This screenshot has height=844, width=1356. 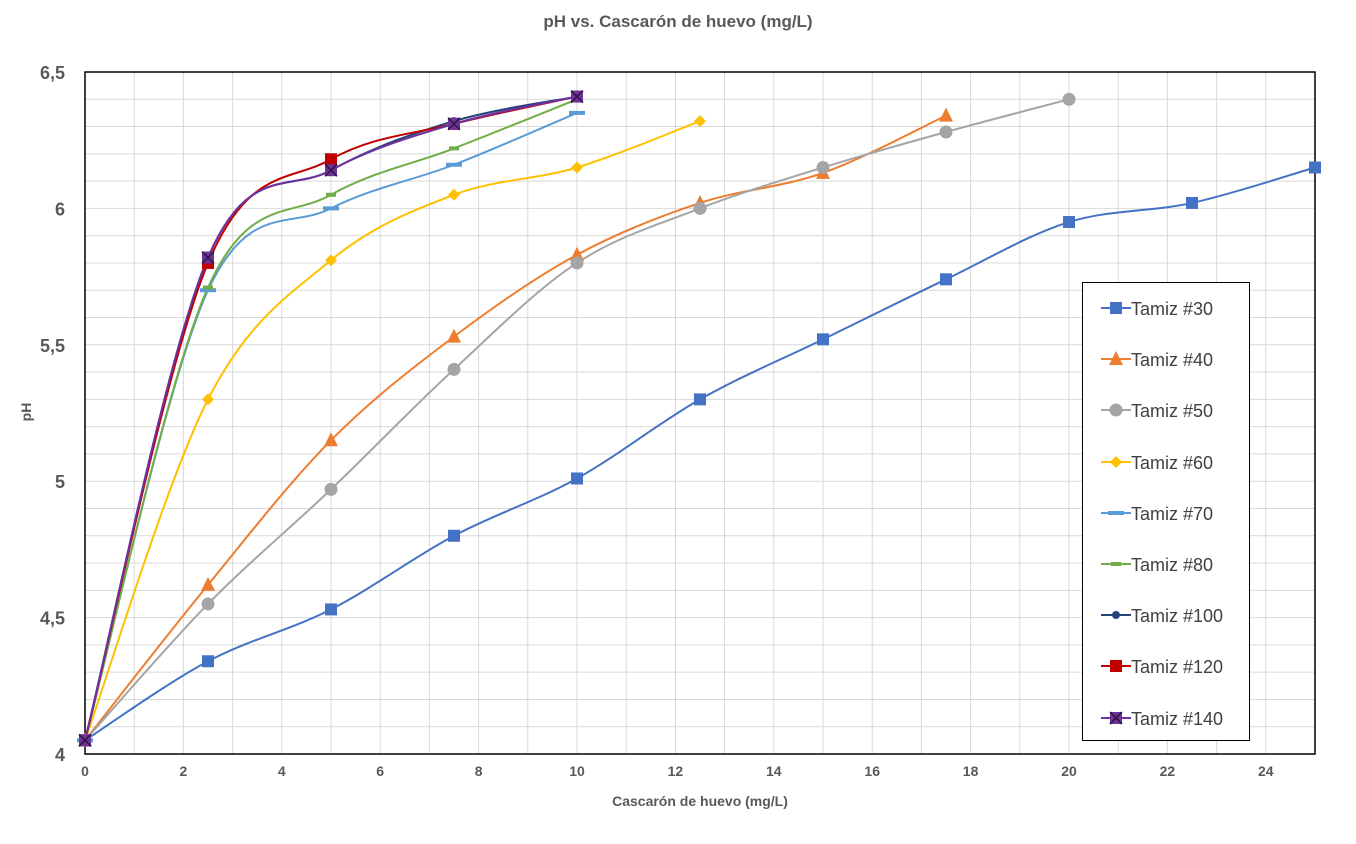 What do you see at coordinates (60, 755) in the screenshot?
I see `y-tick-label: 4` at bounding box center [60, 755].